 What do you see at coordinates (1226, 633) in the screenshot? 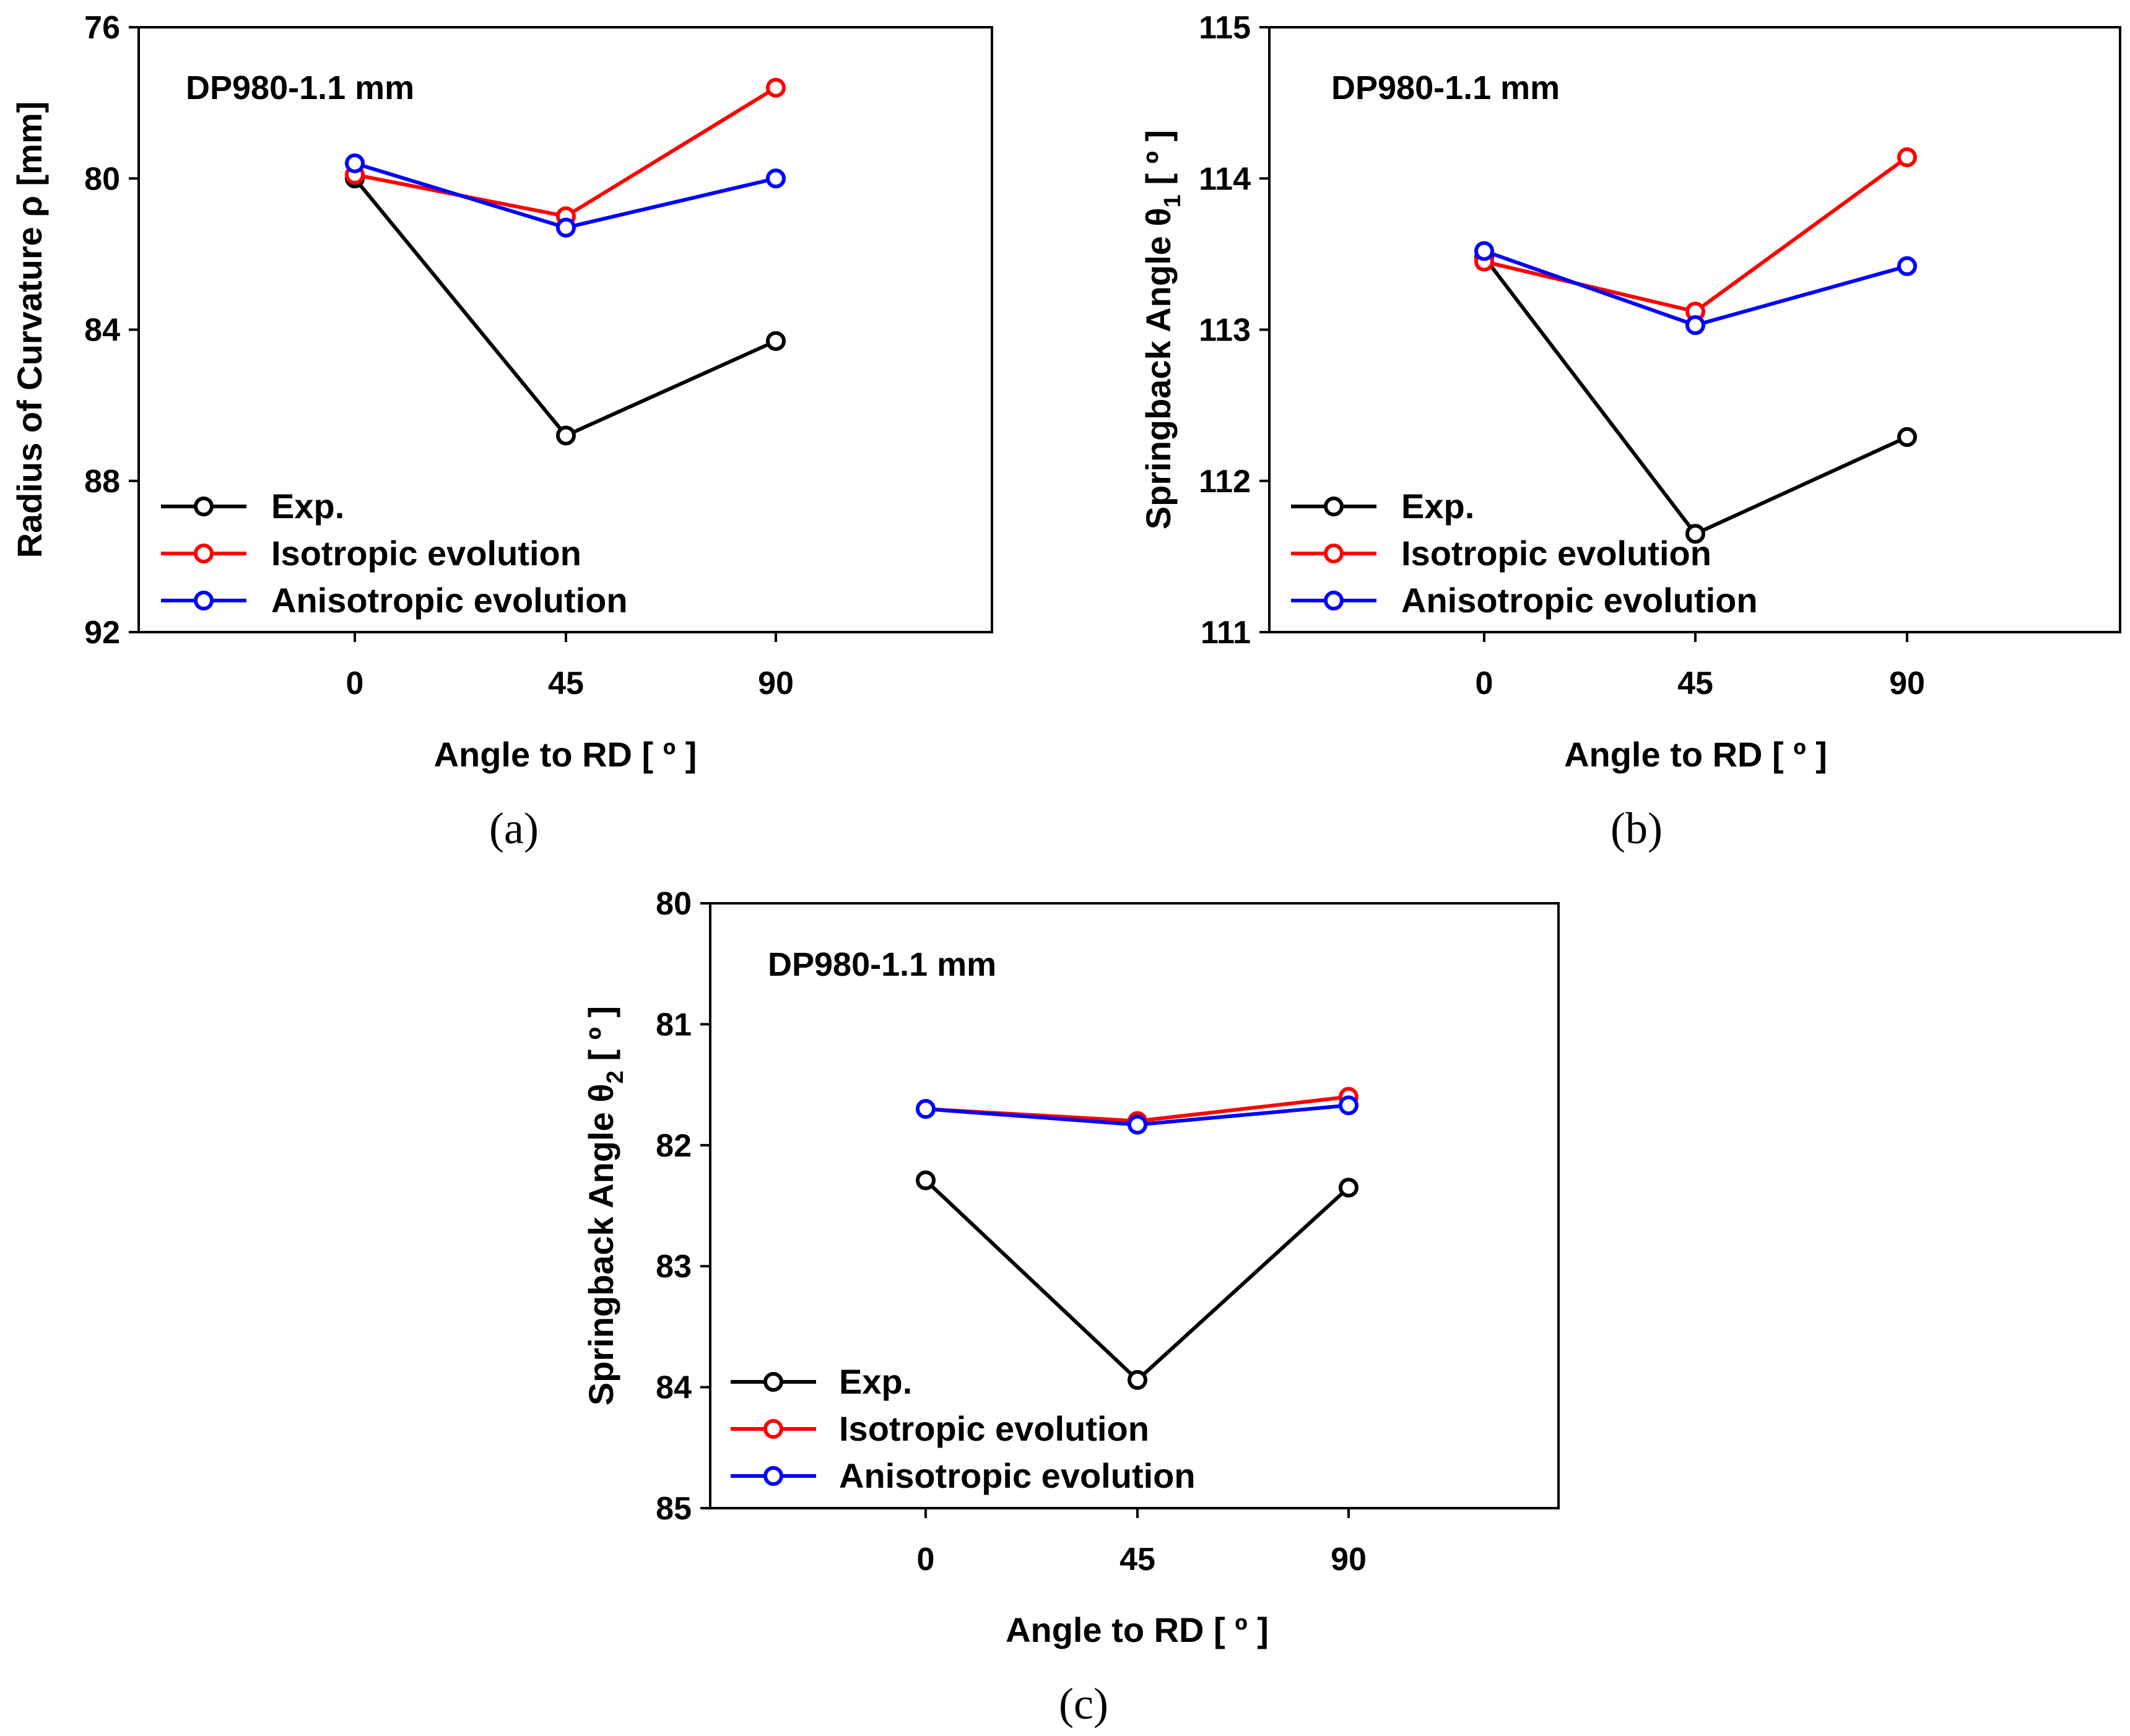
I see `y-tick-label: 111` at bounding box center [1226, 633].